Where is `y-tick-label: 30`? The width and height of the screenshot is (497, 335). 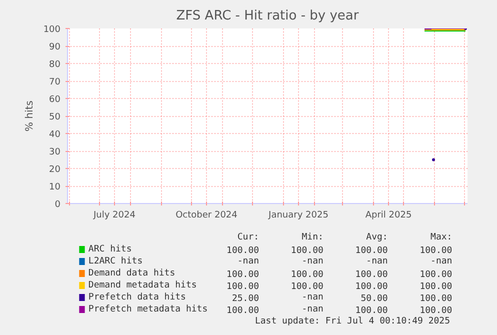 y-tick-label: 30 is located at coordinates (55, 153).